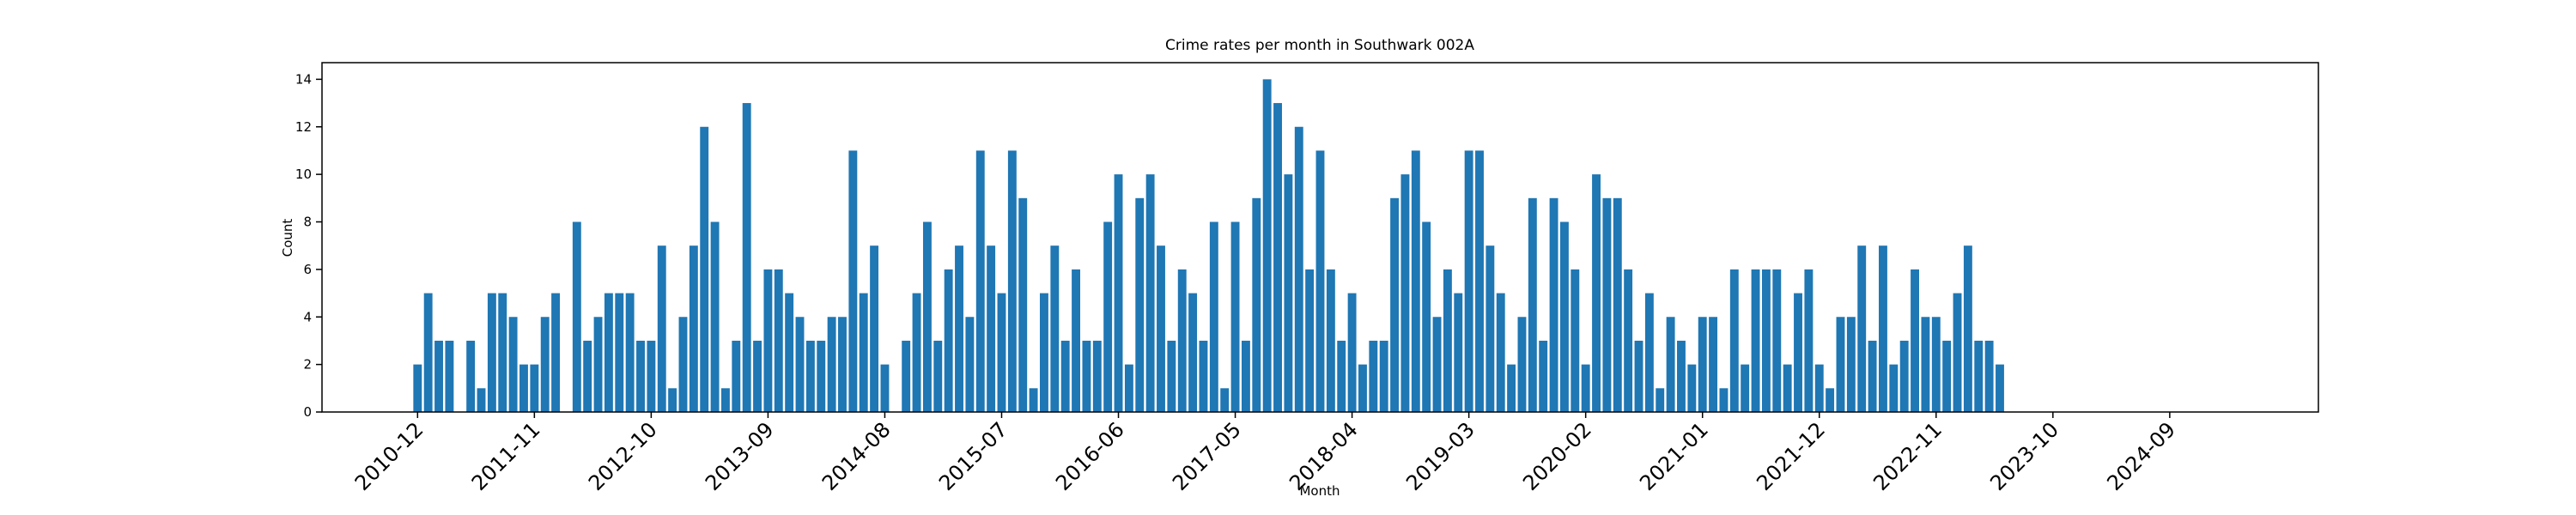  I want to click on x-axis-label: Month, so click(1319, 491).